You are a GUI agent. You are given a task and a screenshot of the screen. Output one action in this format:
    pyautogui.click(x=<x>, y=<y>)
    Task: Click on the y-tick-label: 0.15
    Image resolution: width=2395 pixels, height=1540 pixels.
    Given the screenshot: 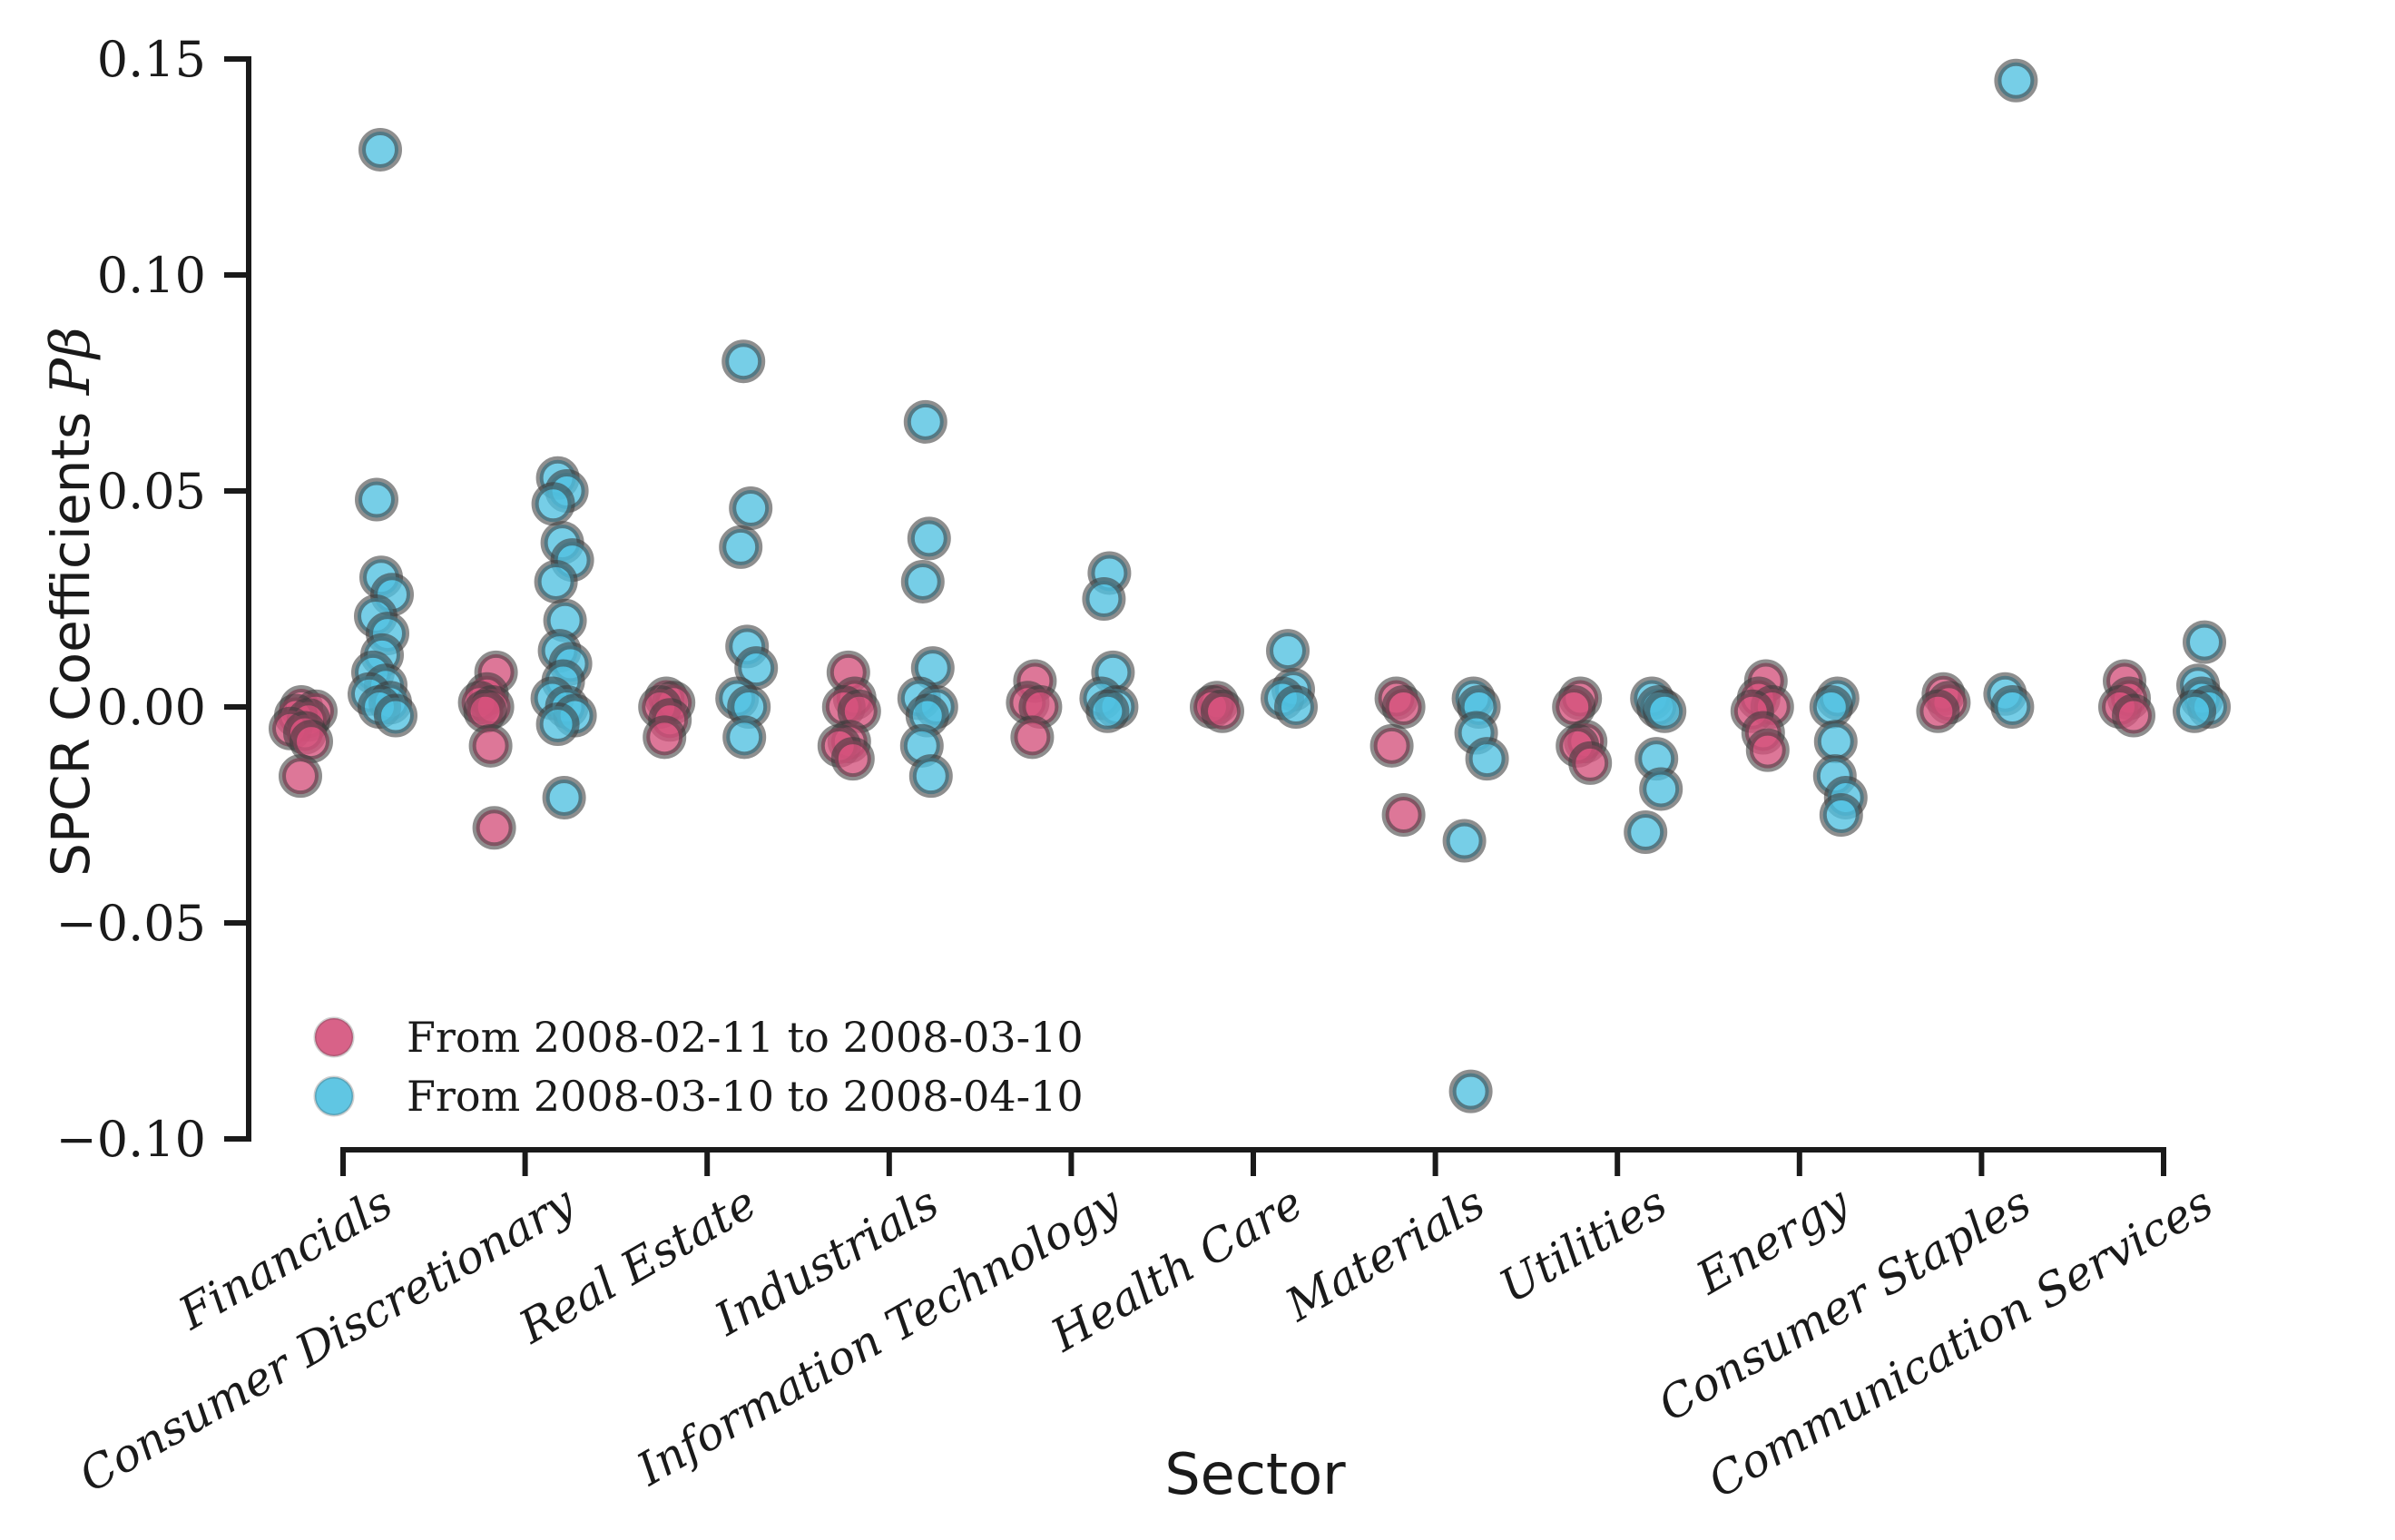 What is the action you would take?
    pyautogui.click(x=152, y=59)
    